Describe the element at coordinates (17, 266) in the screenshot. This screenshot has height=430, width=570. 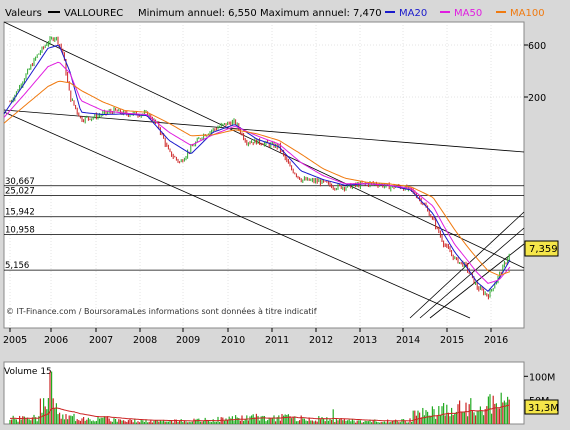
I see `level-label: 5,156` at that location.